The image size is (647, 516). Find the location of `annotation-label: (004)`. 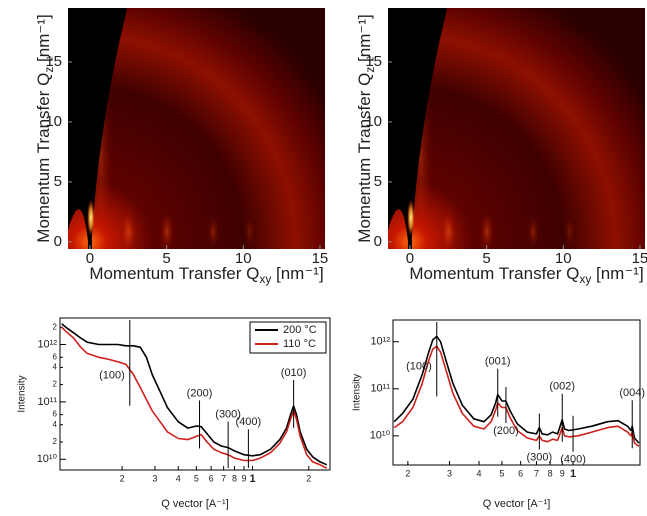

annotation-label: (004) is located at coordinates (632, 393).